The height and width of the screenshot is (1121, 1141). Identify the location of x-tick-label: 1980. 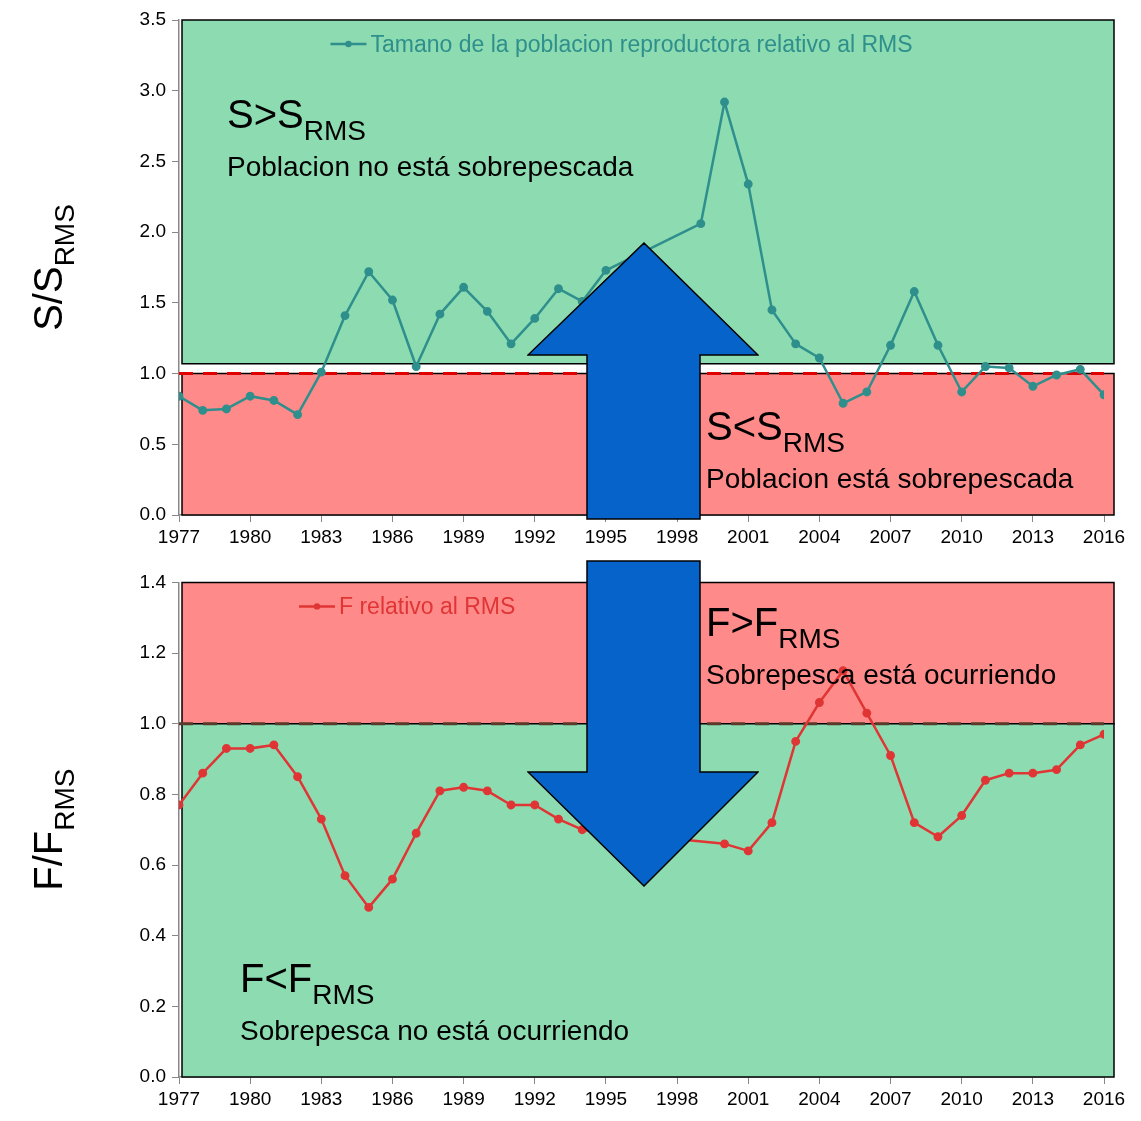
(250, 536).